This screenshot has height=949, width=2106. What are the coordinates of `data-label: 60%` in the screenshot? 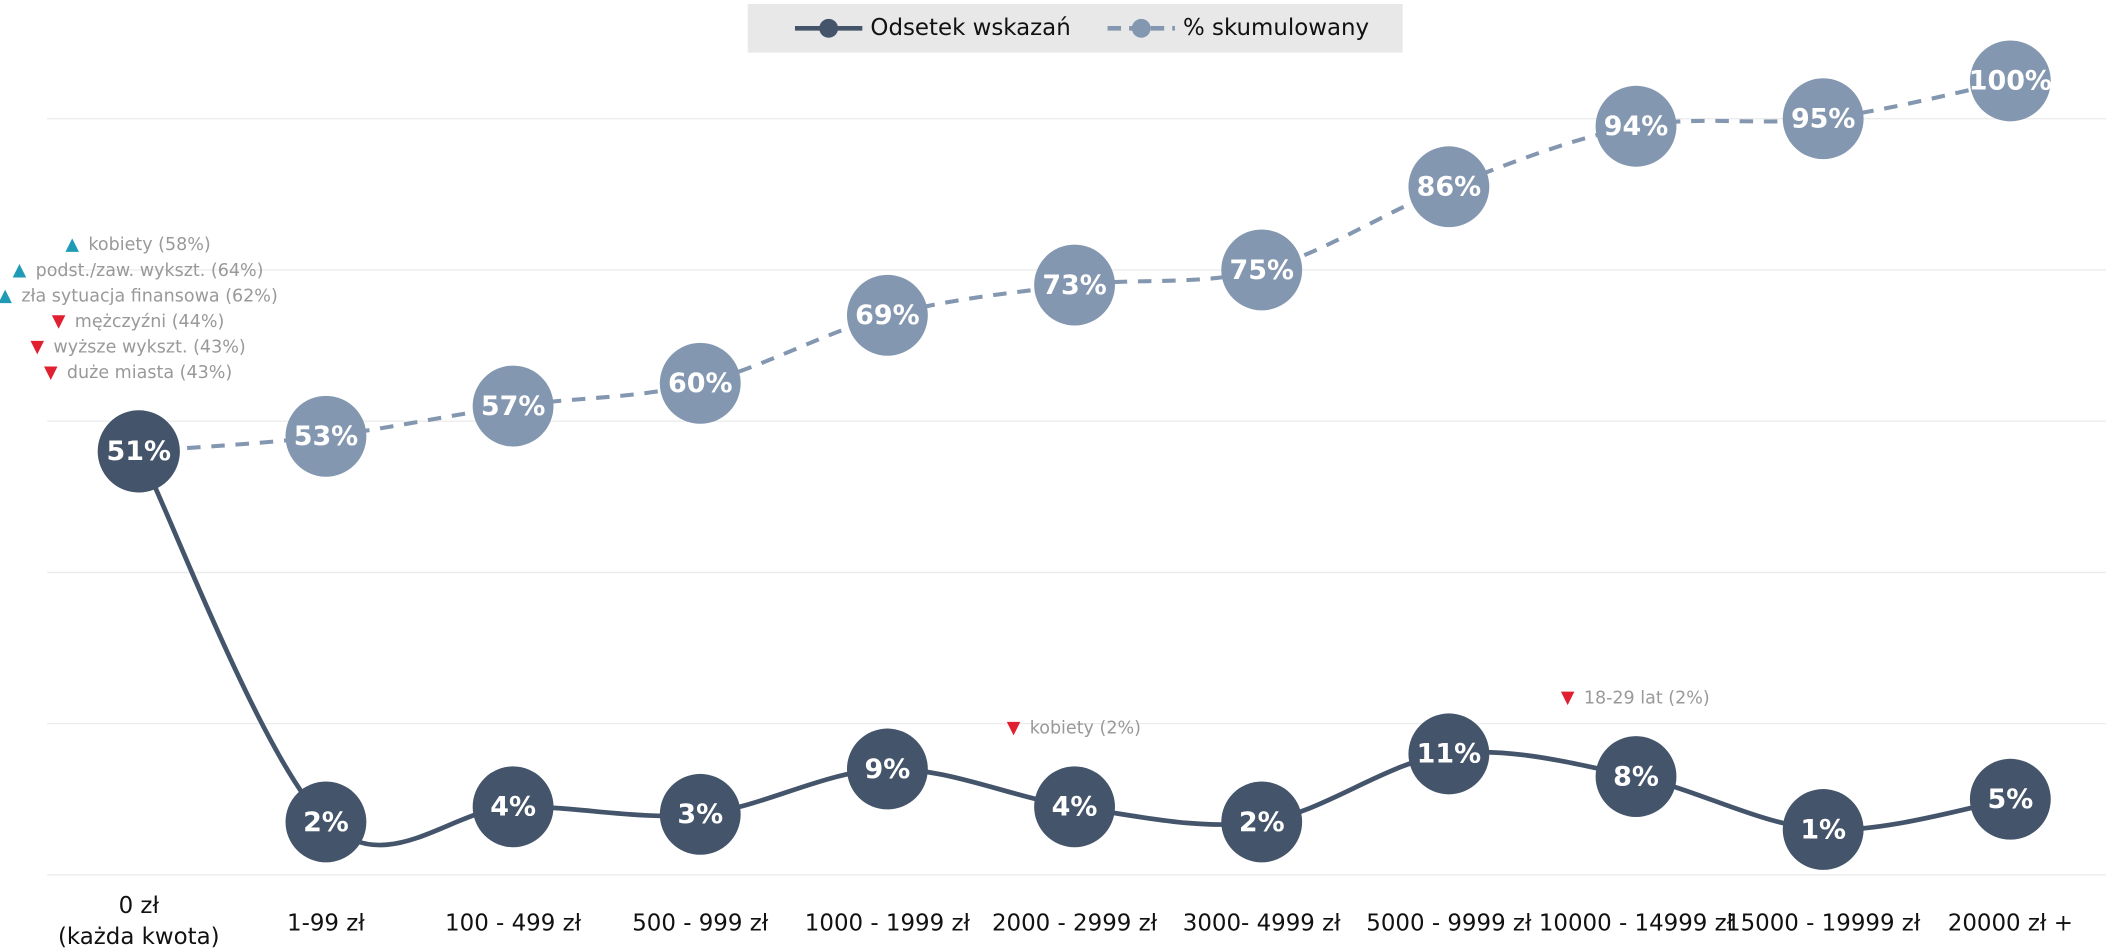 It's located at (700, 383).